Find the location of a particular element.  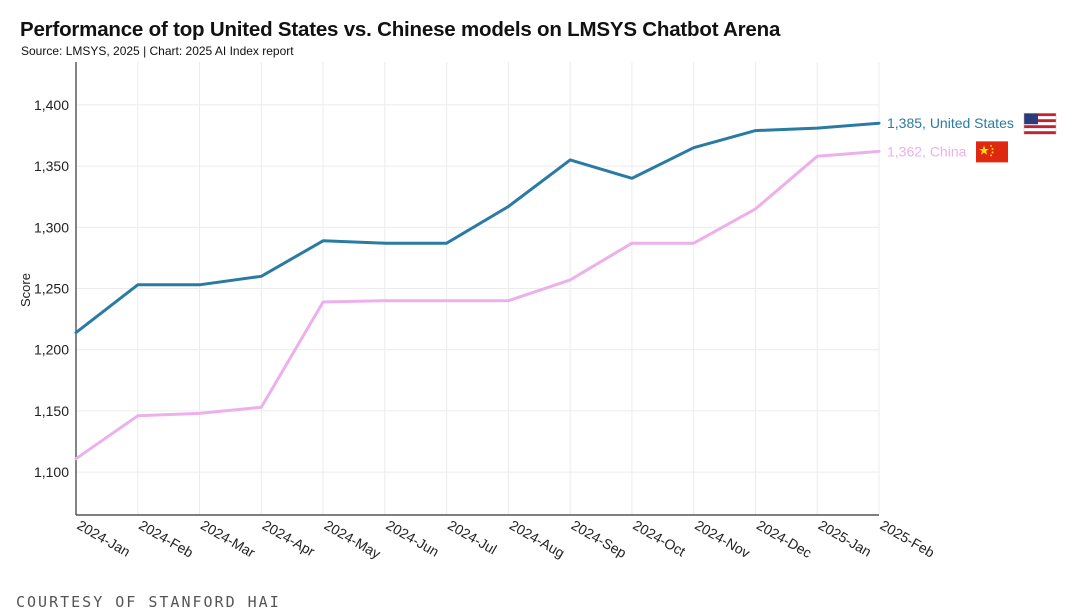

x-tick-label: 2024-Apr is located at coordinates (289, 538).